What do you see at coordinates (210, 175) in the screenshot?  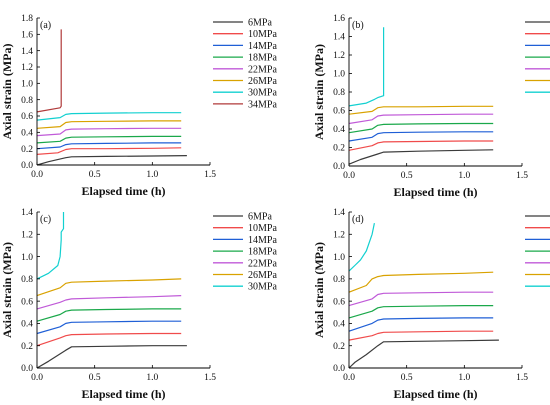 I see `x-tick-label: 1.5` at bounding box center [210, 175].